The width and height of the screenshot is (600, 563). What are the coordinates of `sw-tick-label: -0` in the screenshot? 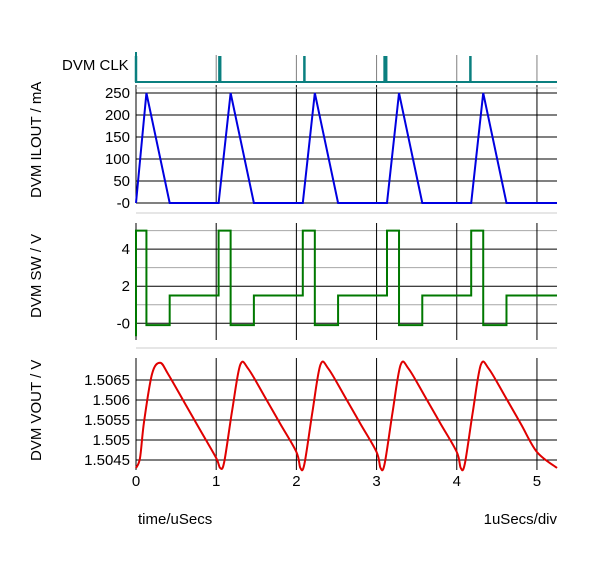 It's located at (123, 323).